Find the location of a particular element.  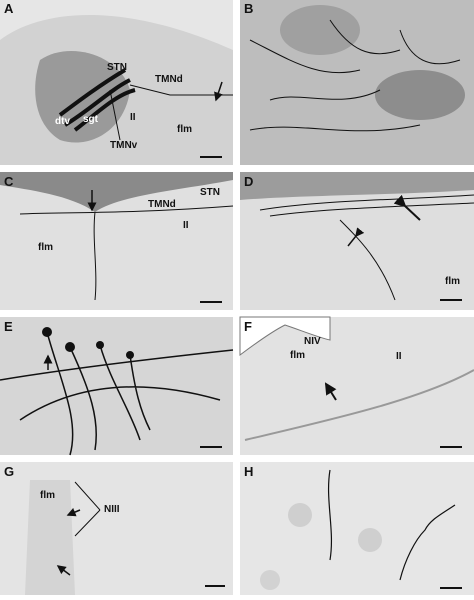

panel-letter: C is located at coordinates (9, 181).